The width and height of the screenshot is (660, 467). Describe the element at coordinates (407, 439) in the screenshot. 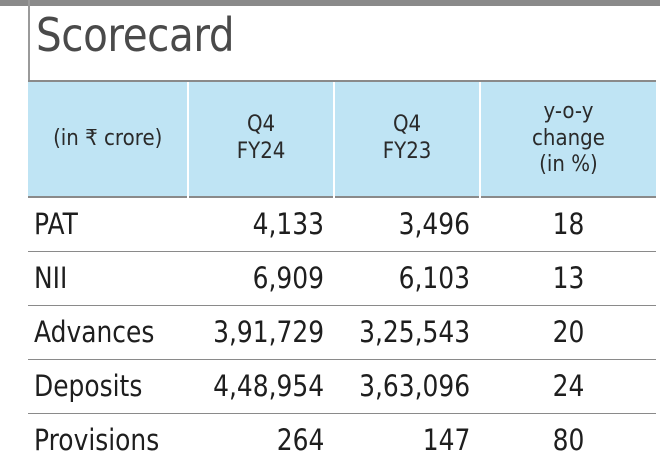

I see `cell-q4fy23: 147` at that location.